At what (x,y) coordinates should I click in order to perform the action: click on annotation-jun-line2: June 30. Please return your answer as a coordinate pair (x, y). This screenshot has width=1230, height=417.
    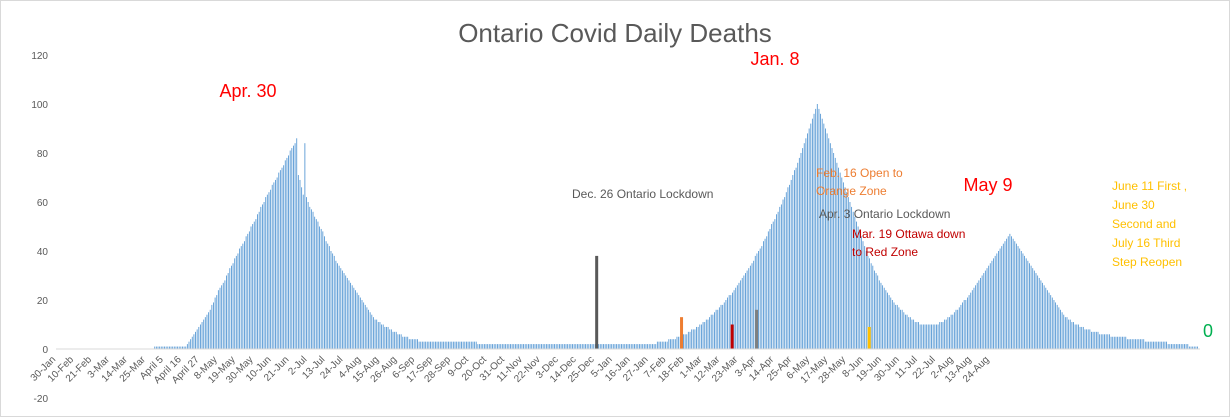
    Looking at the image, I should click on (1133, 205).